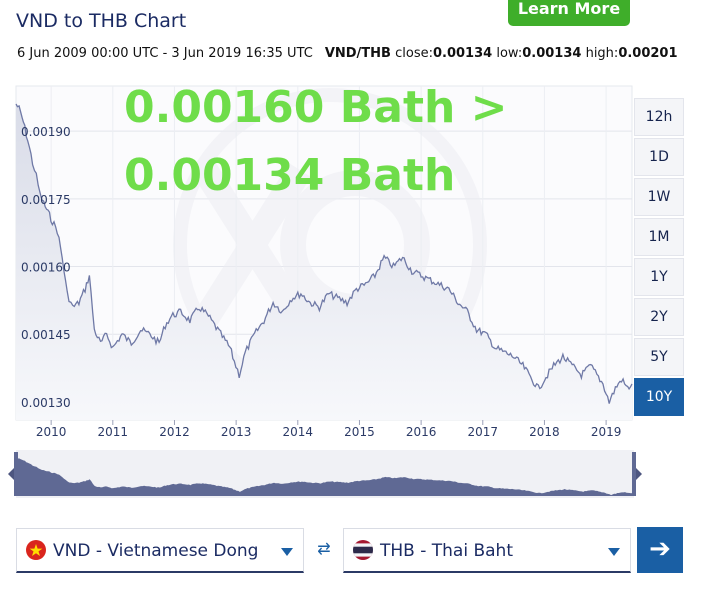  What do you see at coordinates (289, 175) in the screenshot?
I see `overlay-line-2: 0.00134 Bath` at bounding box center [289, 175].